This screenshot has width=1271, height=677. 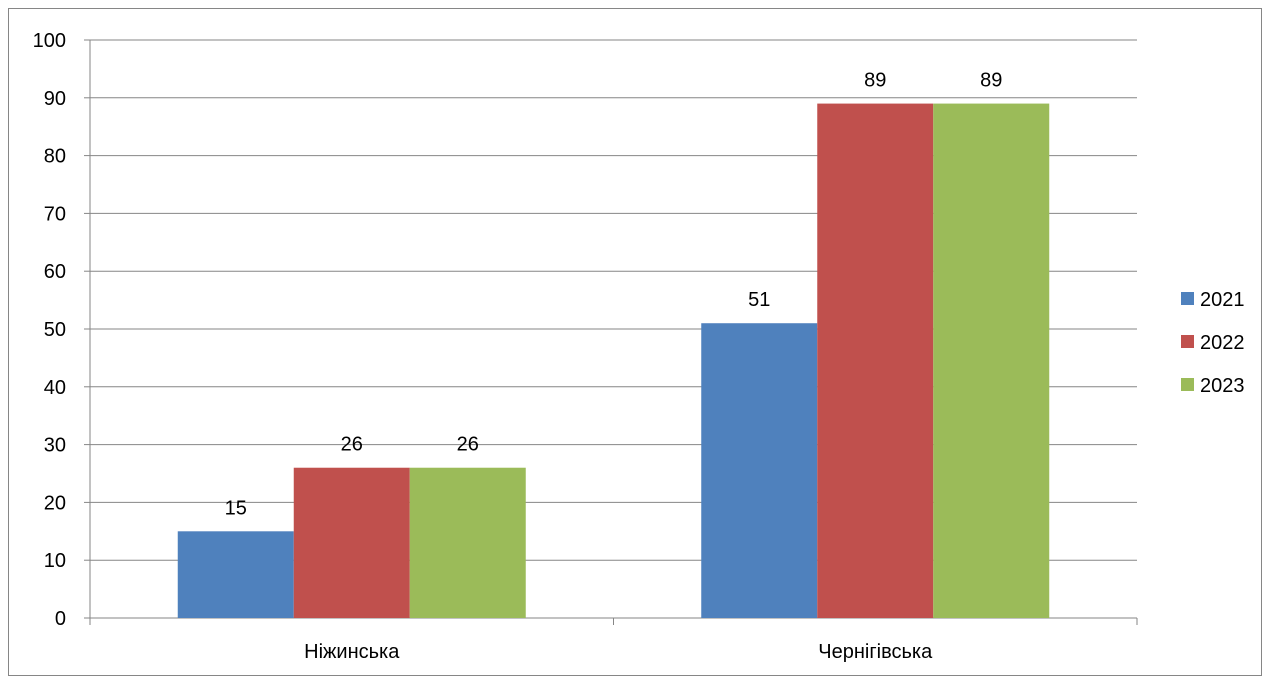 I want to click on legend-label: 2021, so click(x=1222, y=300).